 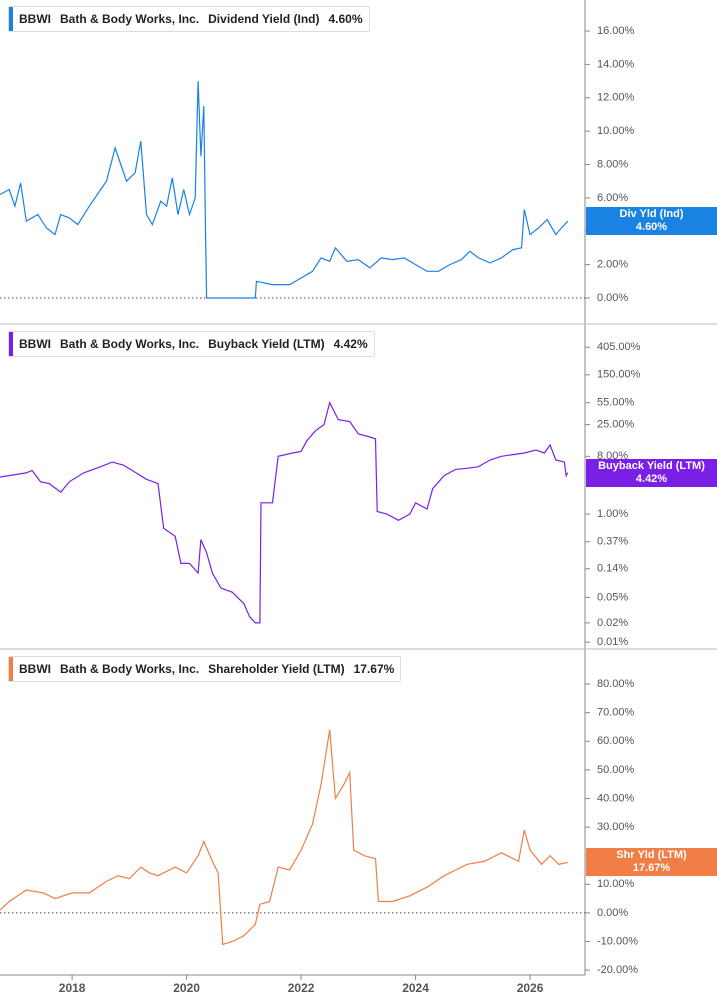 I want to click on current-value: 17.67%, so click(x=374, y=669).